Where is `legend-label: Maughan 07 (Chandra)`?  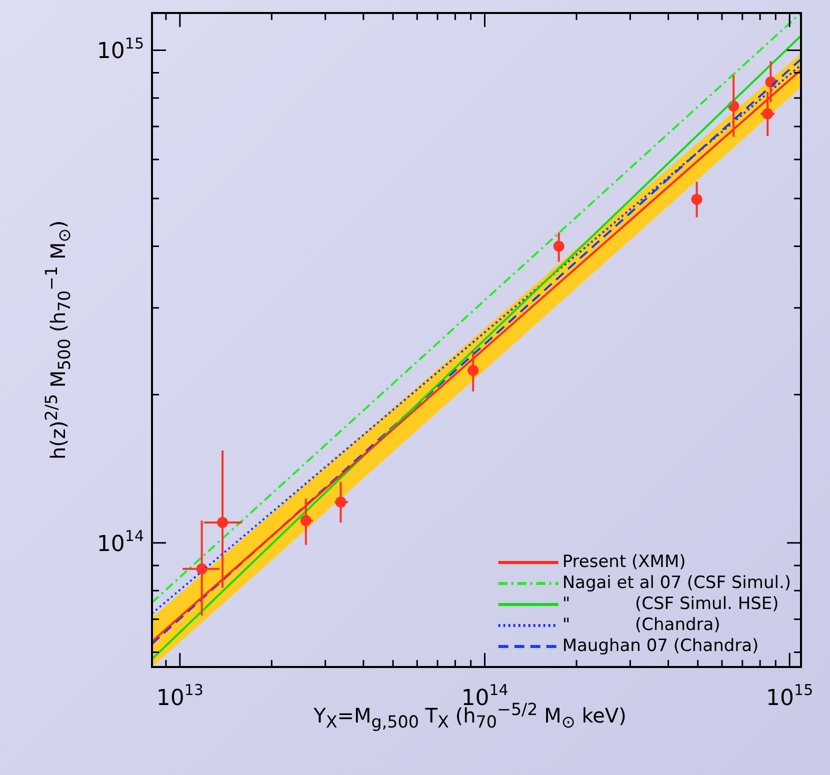 legend-label: Maughan 07 (Chandra) is located at coordinates (660, 646).